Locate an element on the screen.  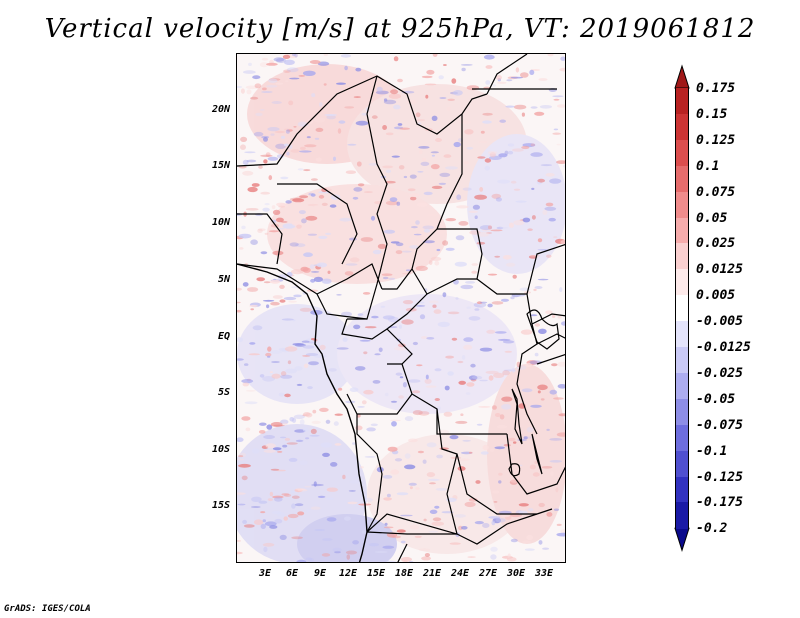
lon-label: 30E is located at coordinates (516, 573).